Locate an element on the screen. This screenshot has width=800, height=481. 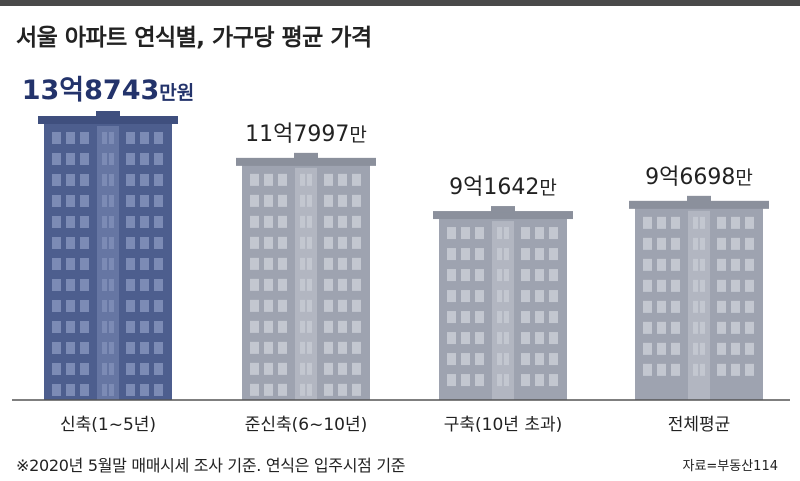
category-label: 신축(1~5년) is located at coordinates (108, 425).